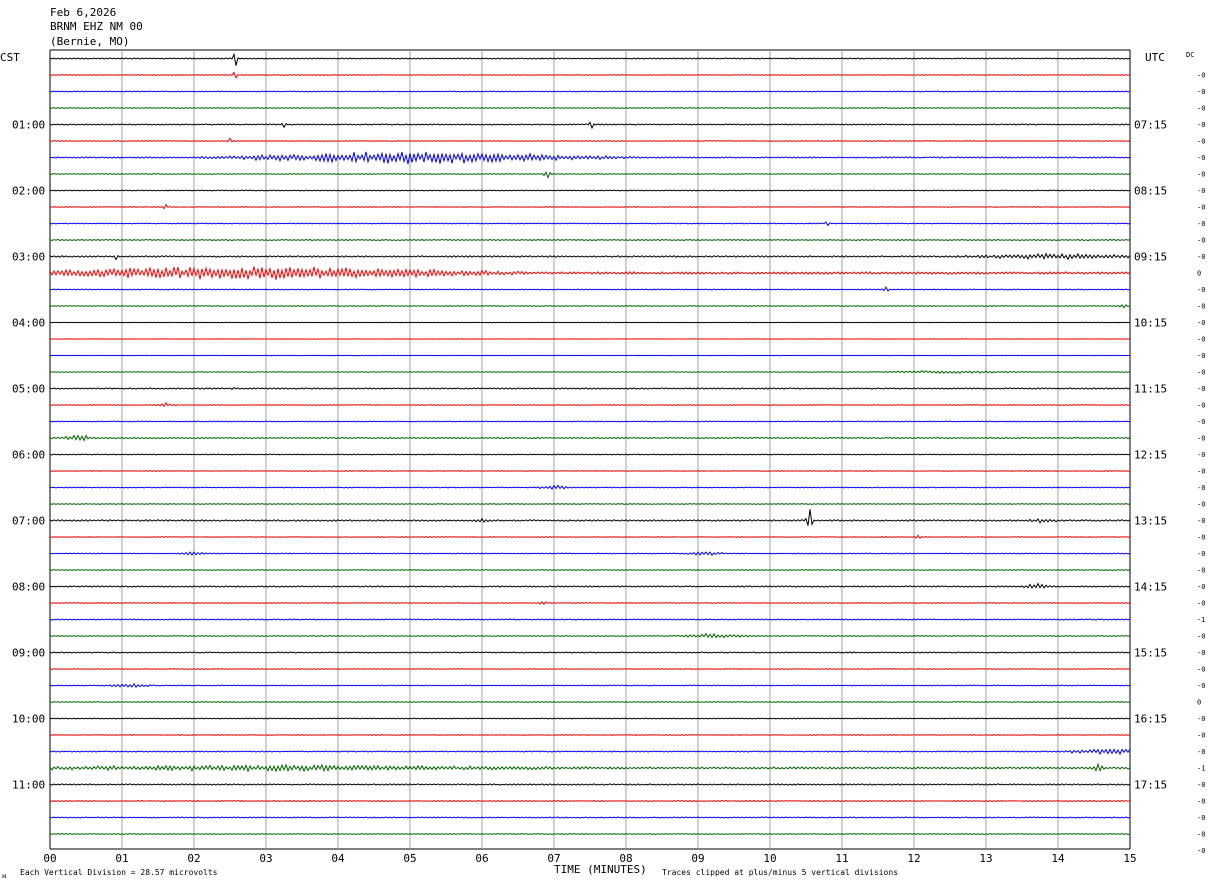 Image resolution: width=1210 pixels, height=886 pixels. What do you see at coordinates (600, 869) in the screenshot?
I see `x-axis-title: TIME (MINUTES)` at bounding box center [600, 869].